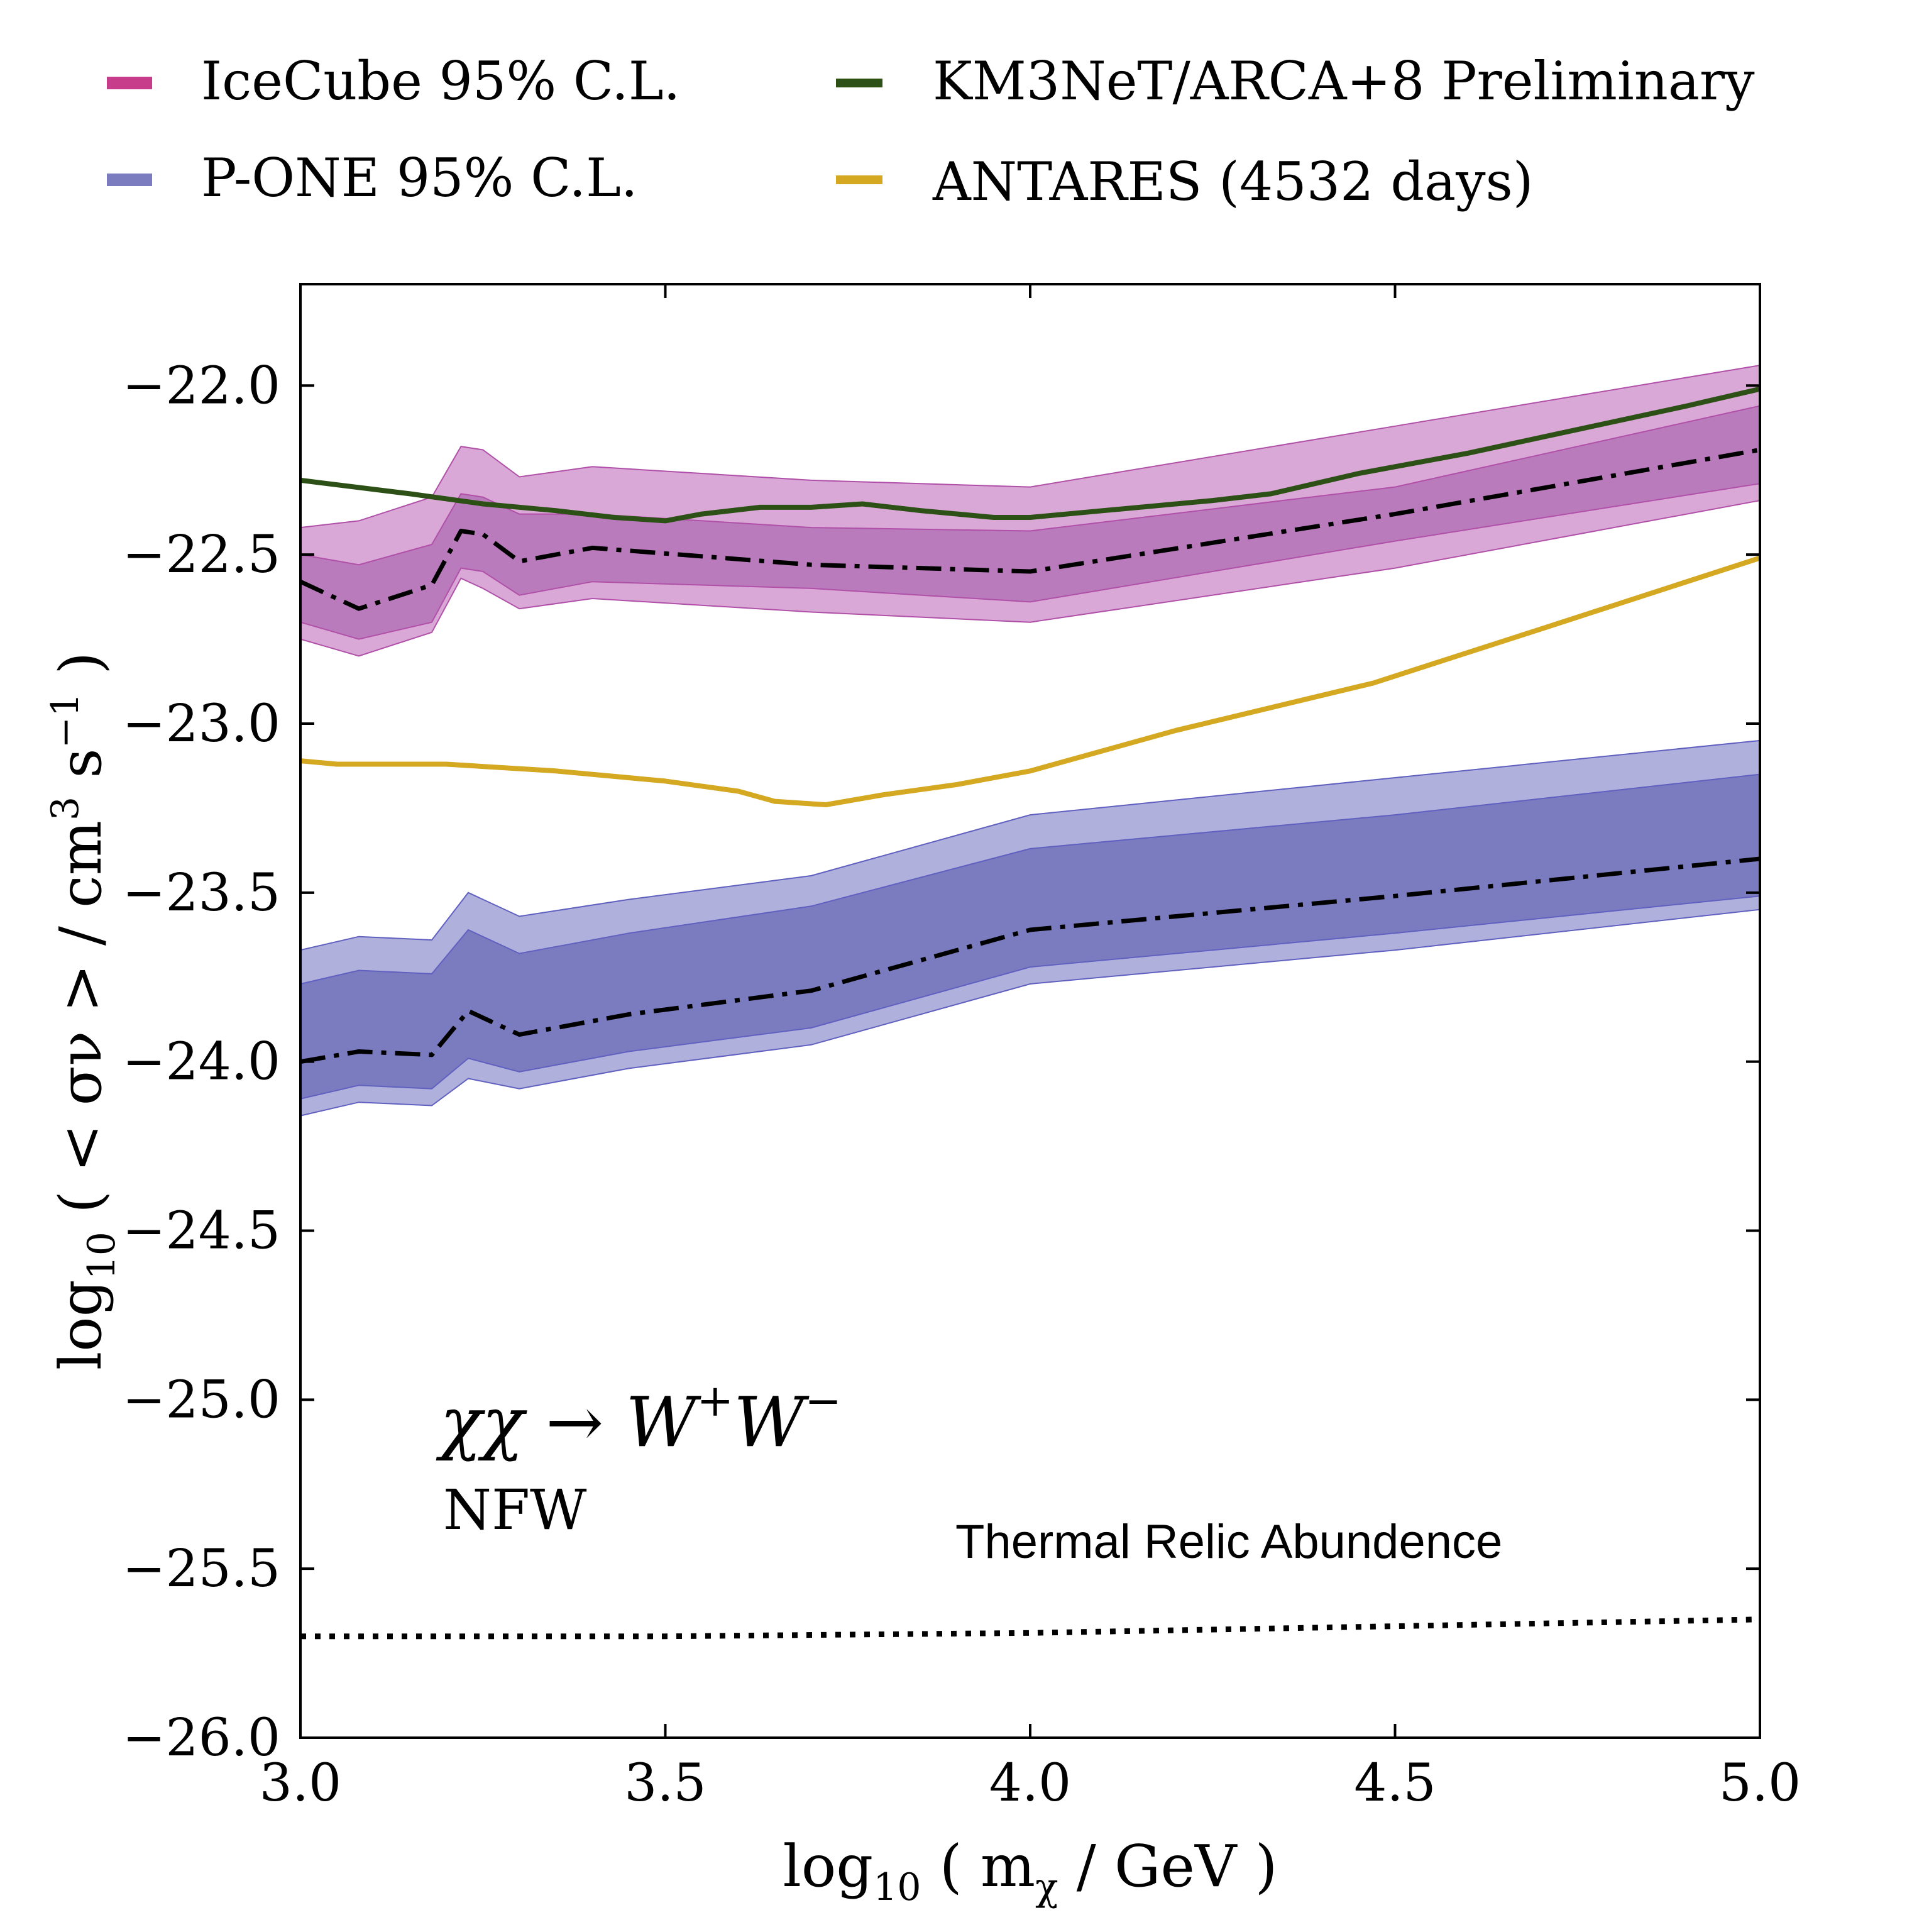 The width and height of the screenshot is (1907, 1932). Describe the element at coordinates (824, 1401) in the screenshot. I see `channel-minus: −` at that location.